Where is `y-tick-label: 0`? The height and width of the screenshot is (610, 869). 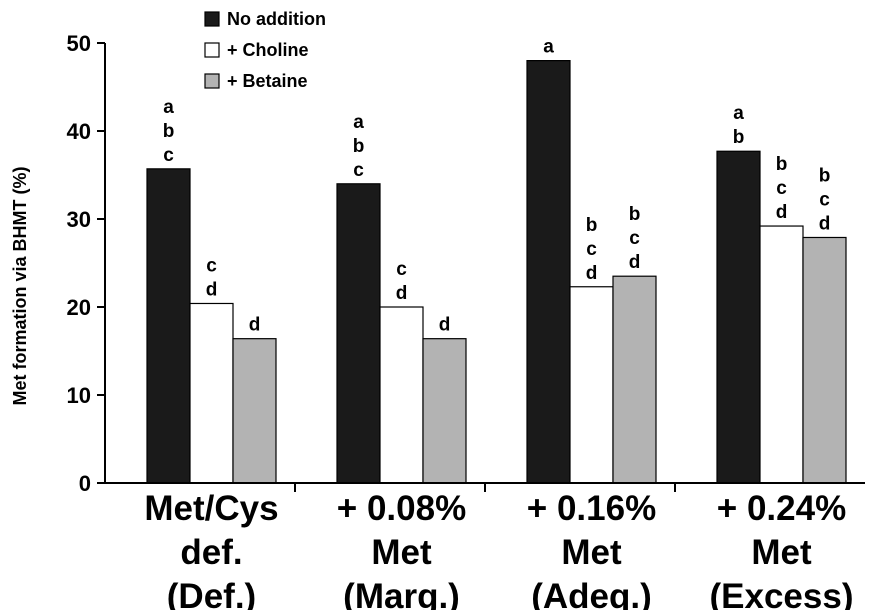 y-tick-label: 0 is located at coordinates (85, 483).